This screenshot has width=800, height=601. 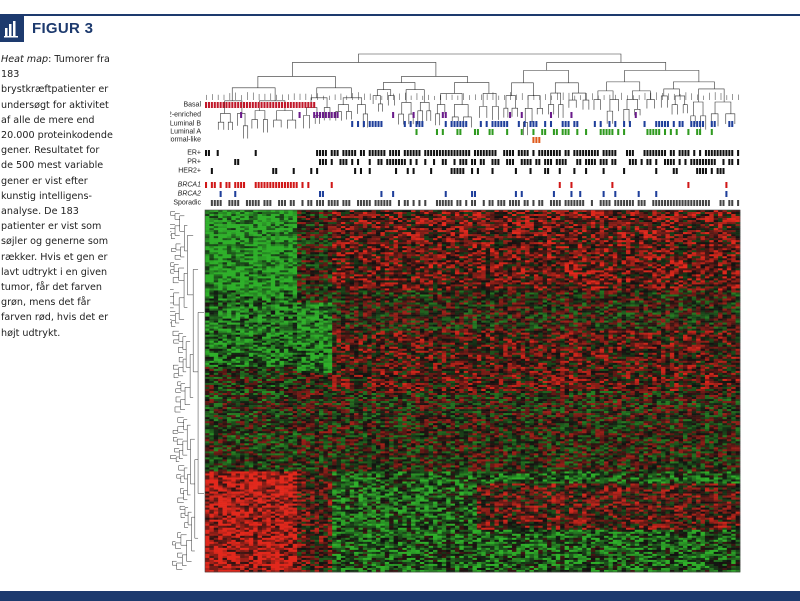 I want to click on annotation-label-1: HER2-enriched, so click(x=185, y=115).